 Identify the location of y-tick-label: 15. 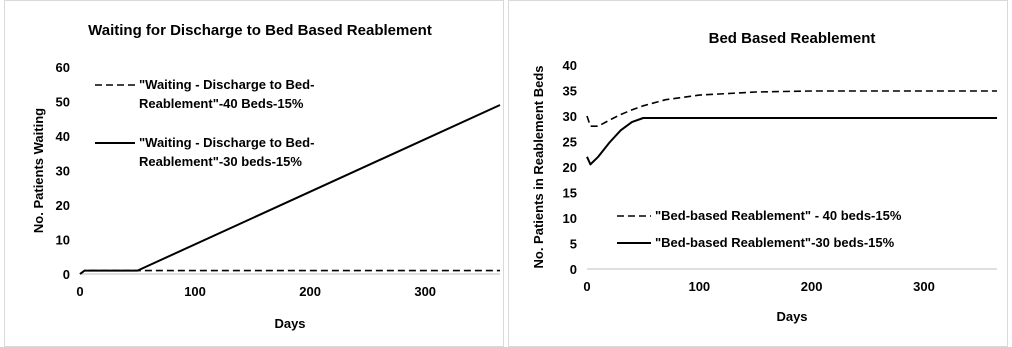
(570, 193).